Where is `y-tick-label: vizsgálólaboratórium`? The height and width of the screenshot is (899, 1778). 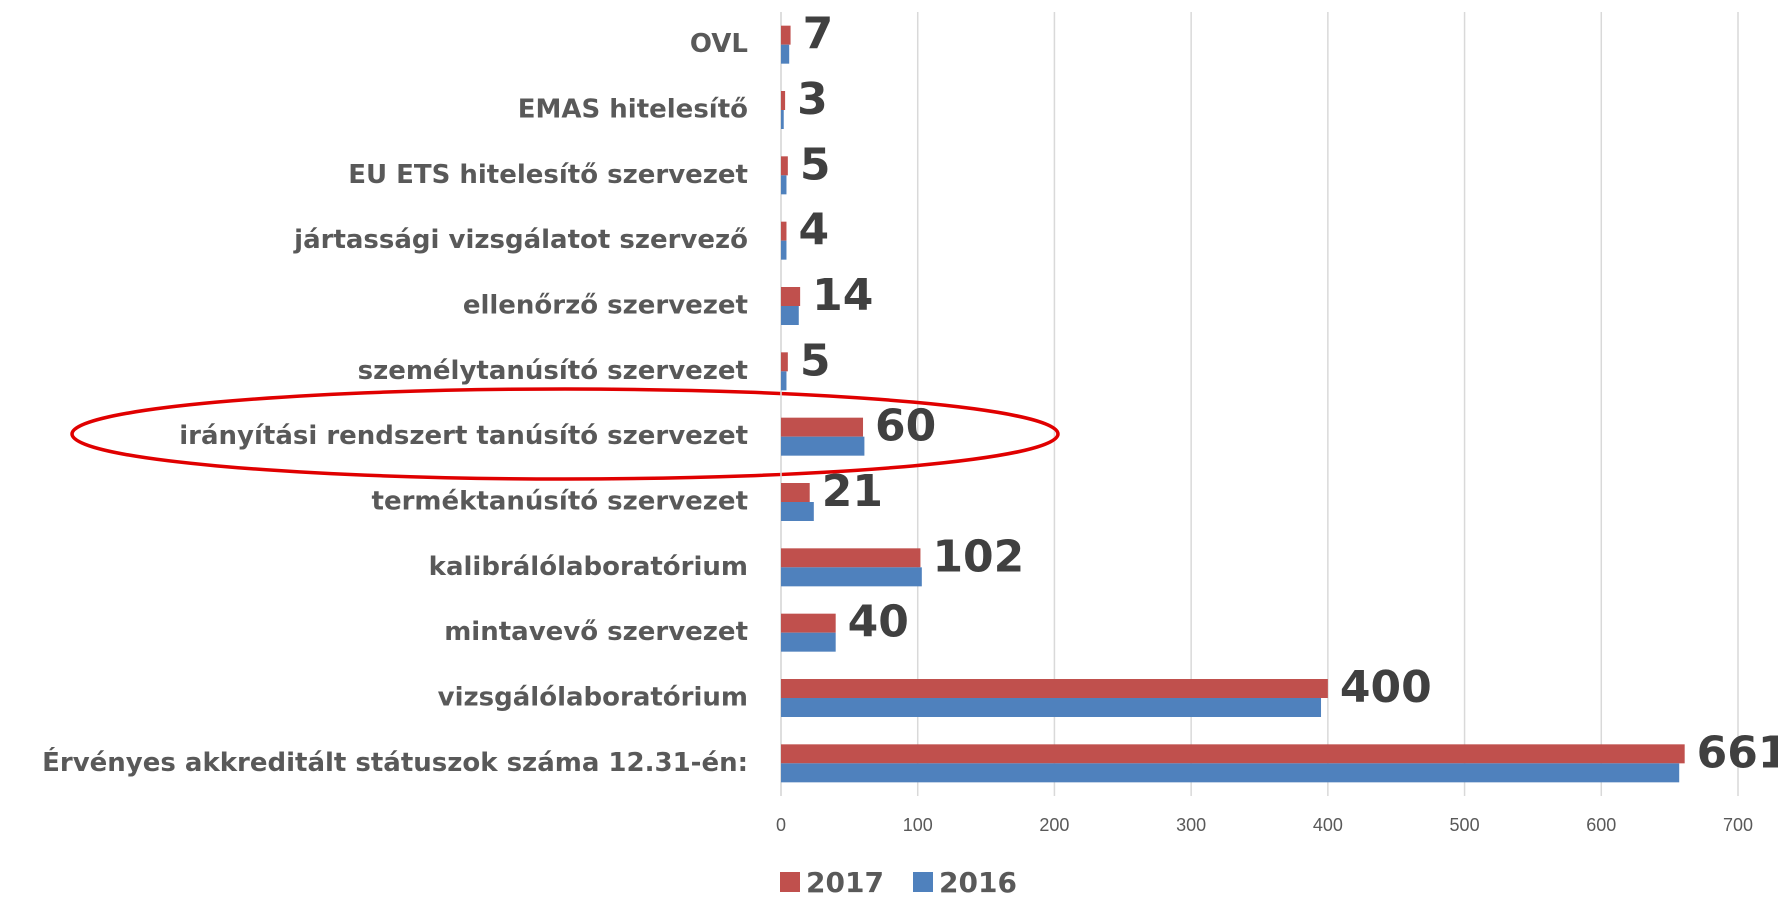
y-tick-label: vizsgálólaboratórium is located at coordinates (593, 698).